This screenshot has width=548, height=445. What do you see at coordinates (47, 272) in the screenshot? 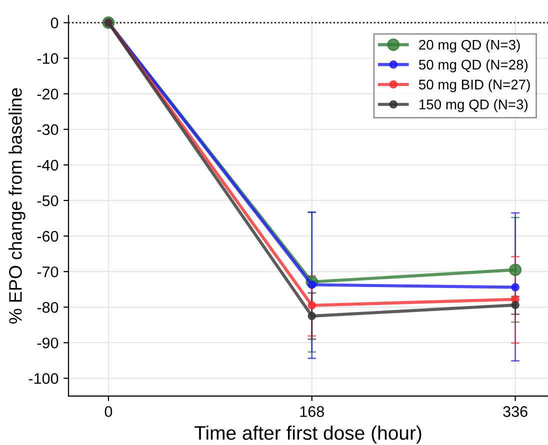
I see `y-tick-label: -70` at bounding box center [47, 272].